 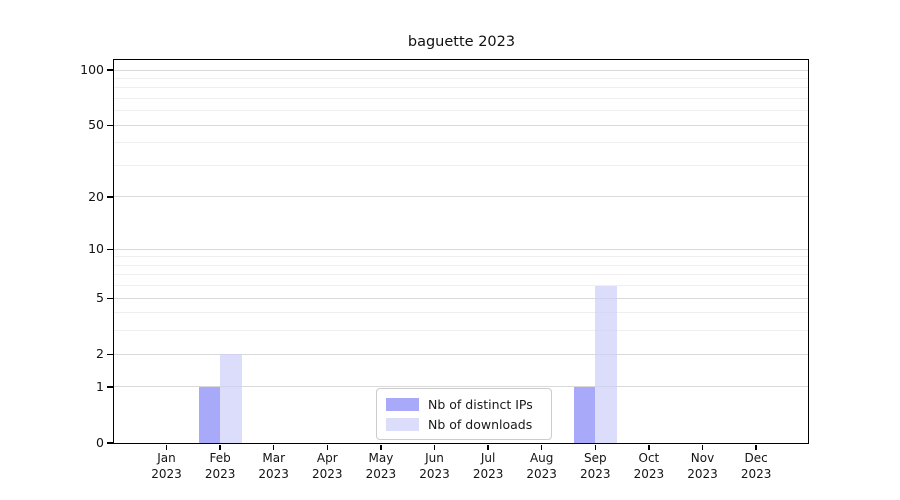 I want to click on x-tick-label-may: May 2023, so click(x=381, y=466).